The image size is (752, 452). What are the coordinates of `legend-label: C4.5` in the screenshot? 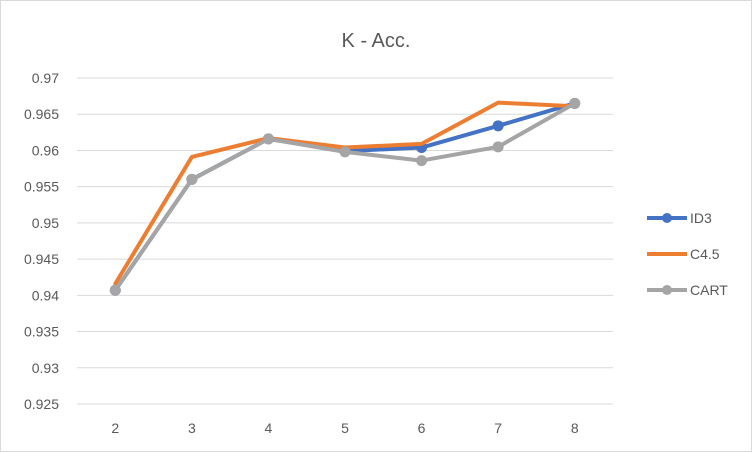 It's located at (705, 254).